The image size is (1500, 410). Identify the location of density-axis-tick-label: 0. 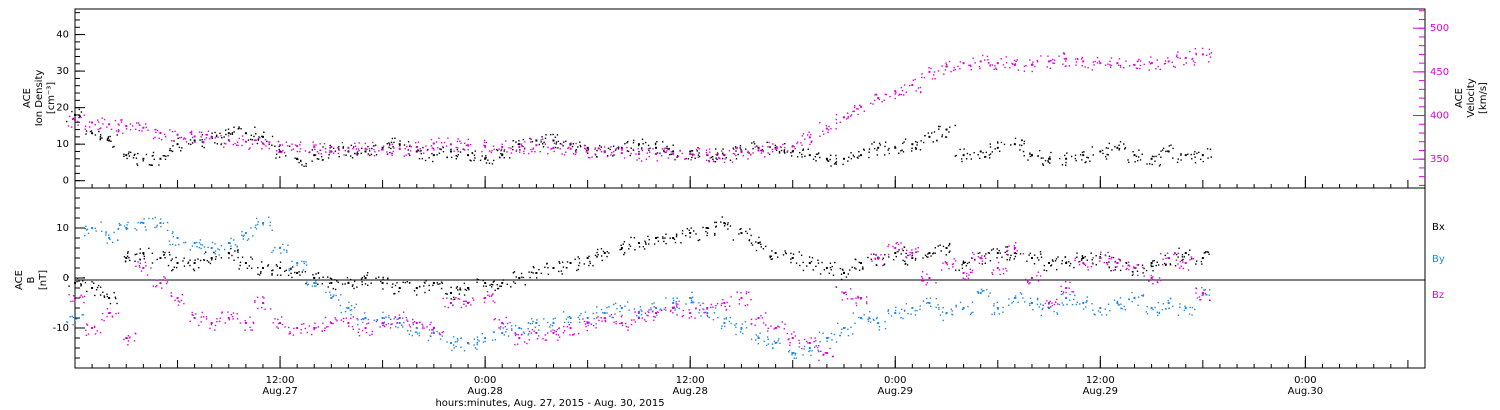
(66, 181).